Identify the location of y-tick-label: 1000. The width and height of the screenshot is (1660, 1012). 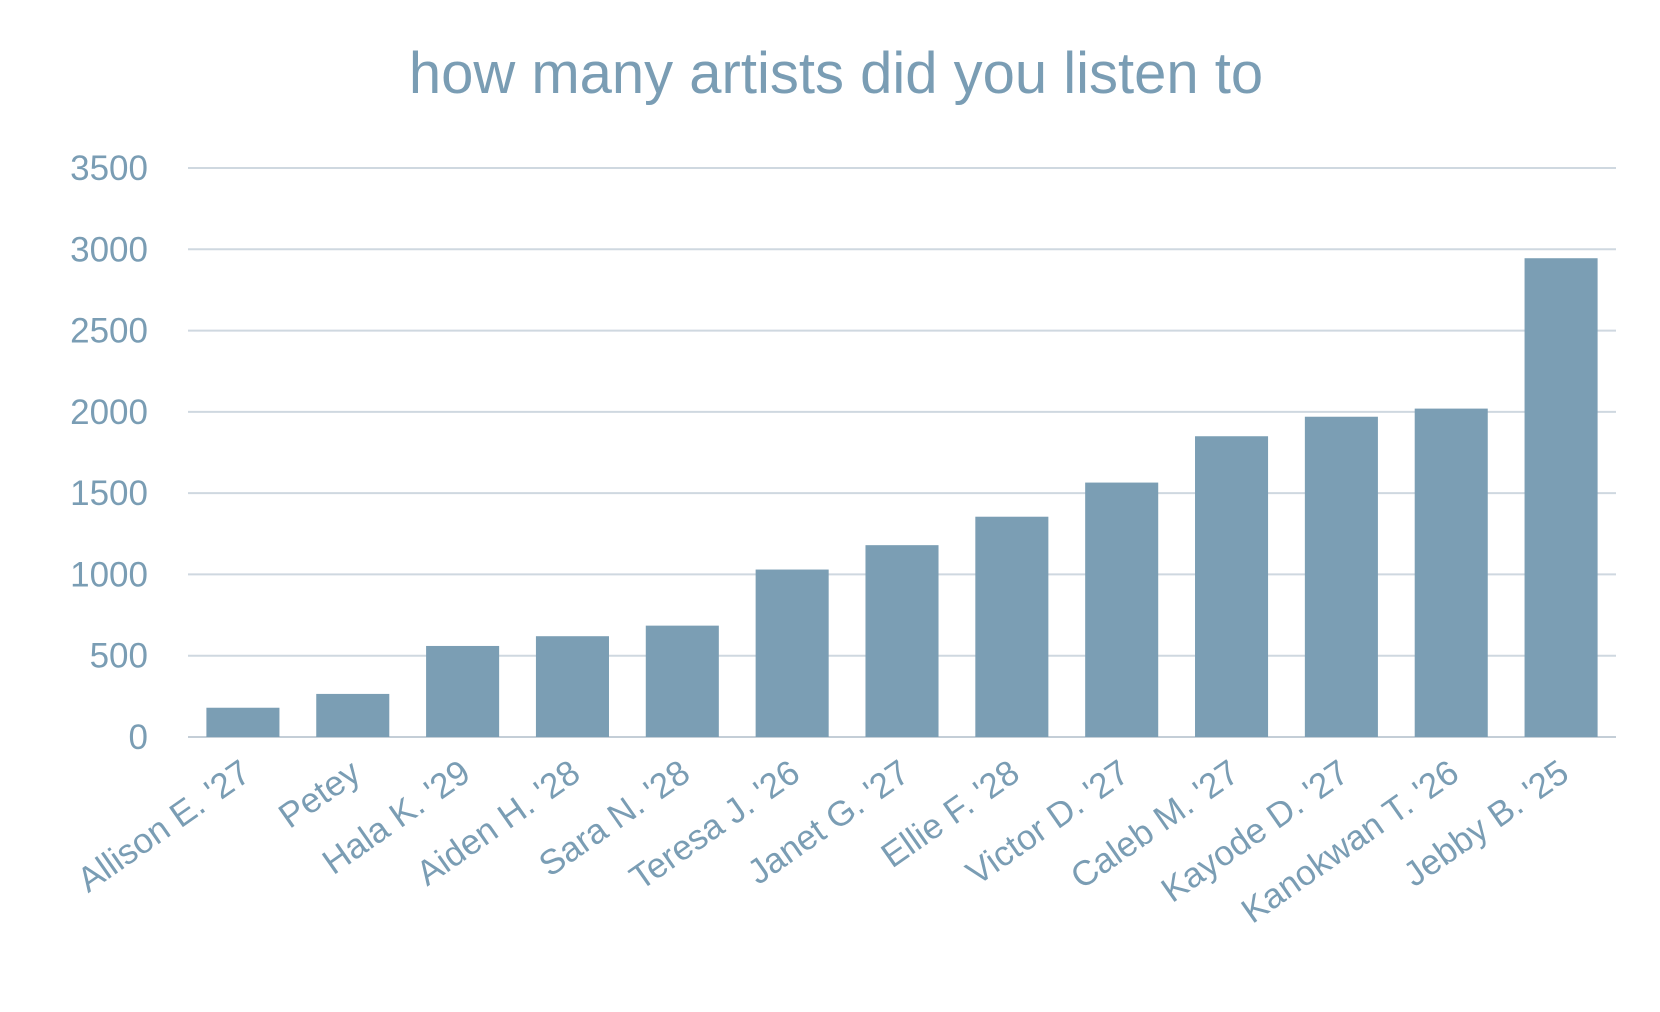
(109, 574).